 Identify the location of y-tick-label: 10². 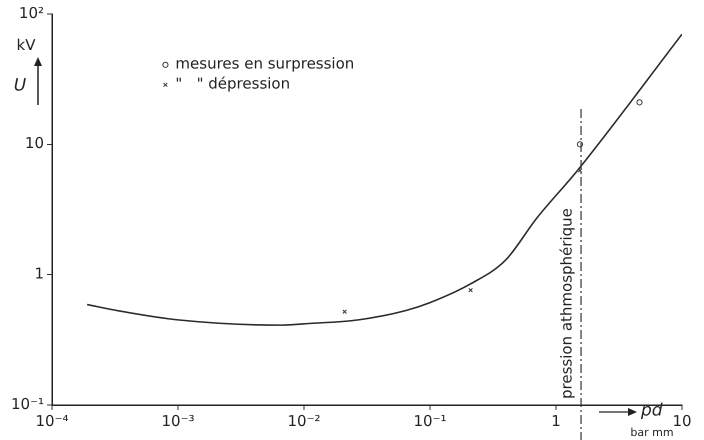
(31, 13).